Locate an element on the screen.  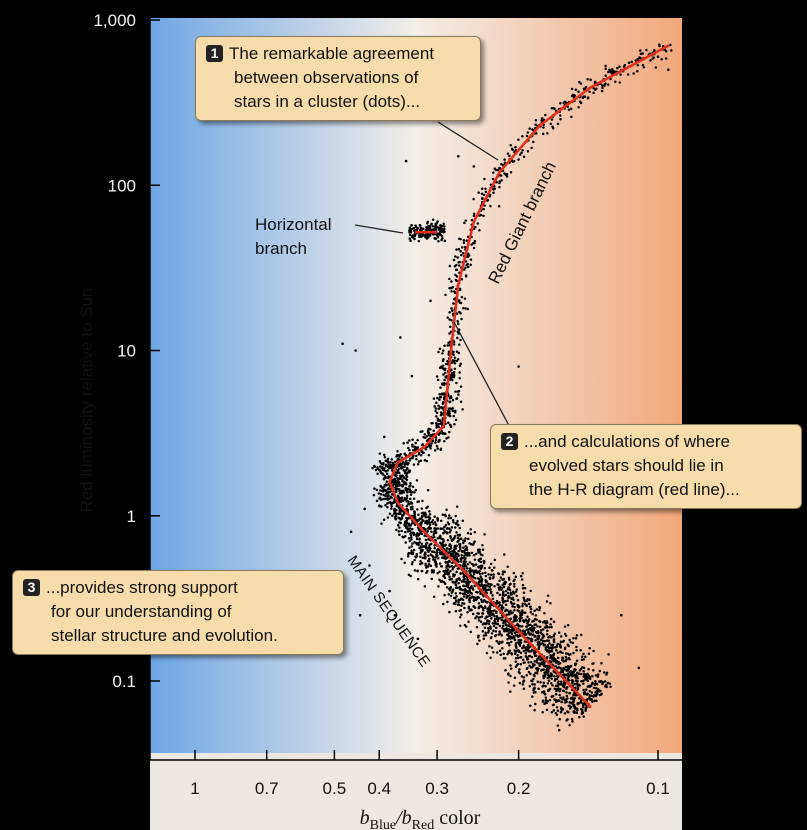
y-tick-label: 100 is located at coordinates (122, 185).